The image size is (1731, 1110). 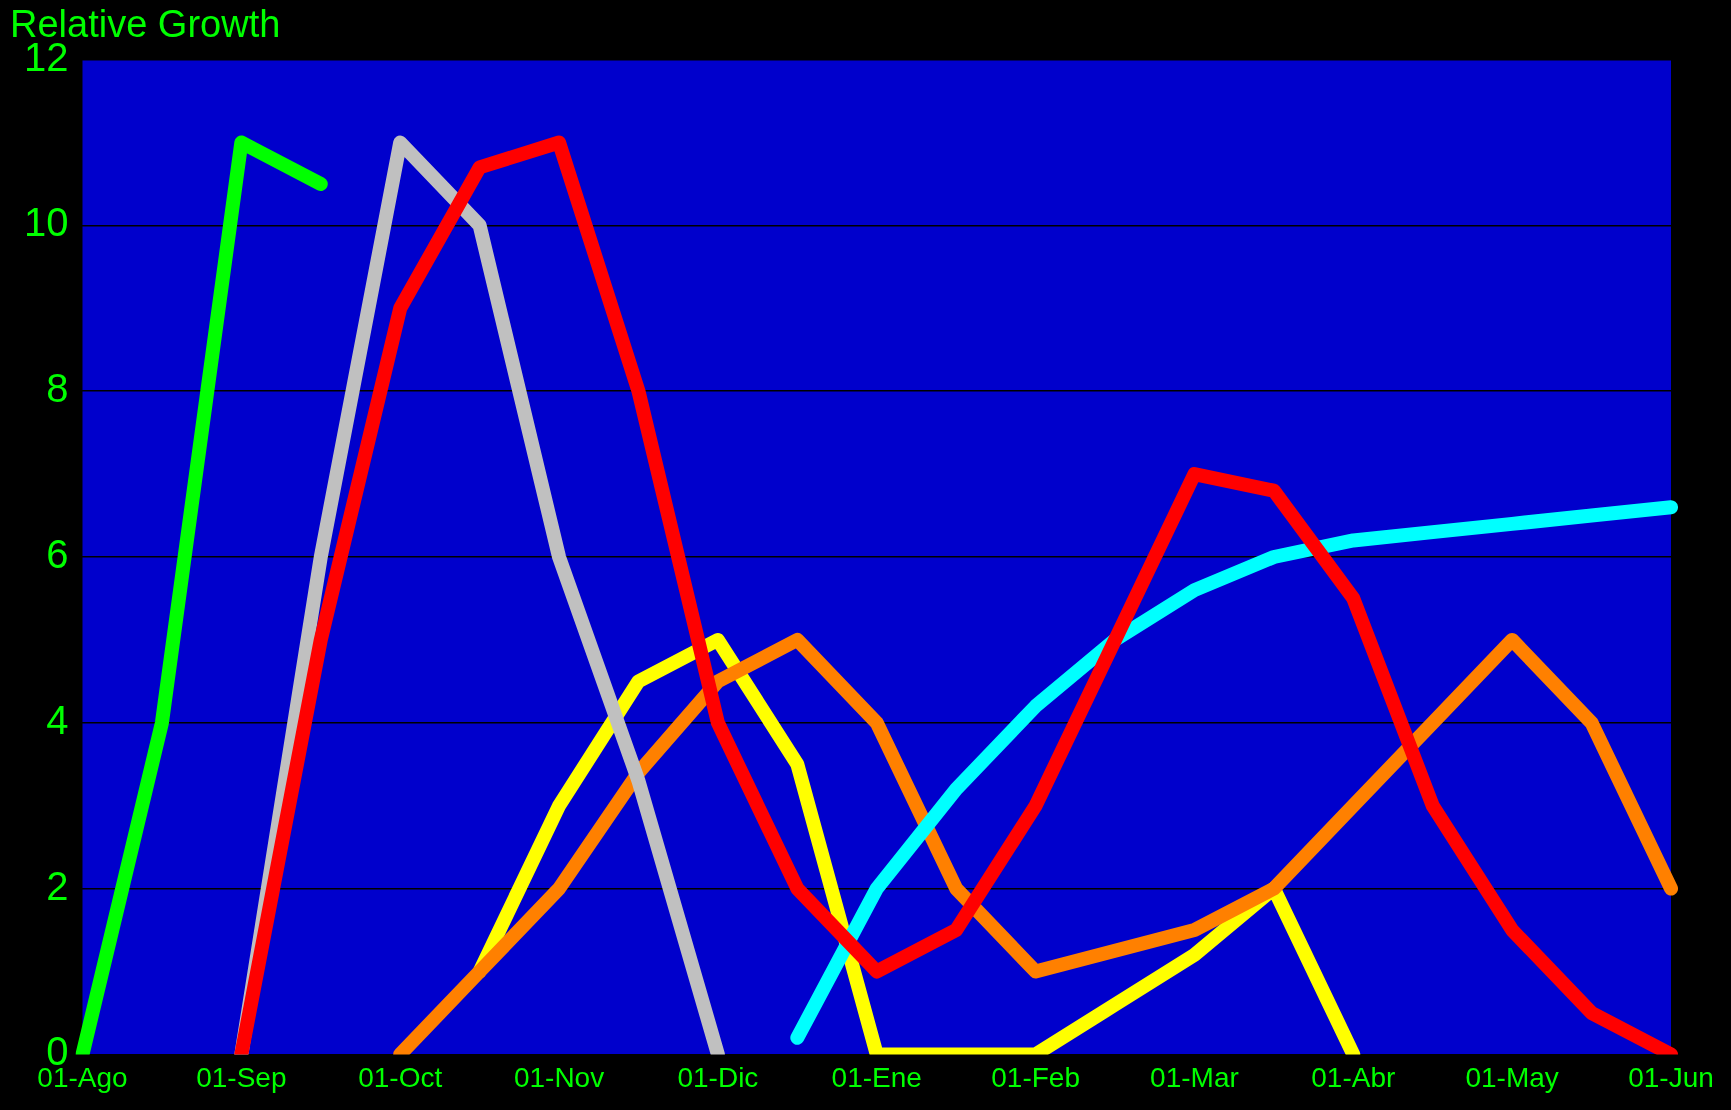 I want to click on y-tick-label: 6, so click(x=57, y=554).